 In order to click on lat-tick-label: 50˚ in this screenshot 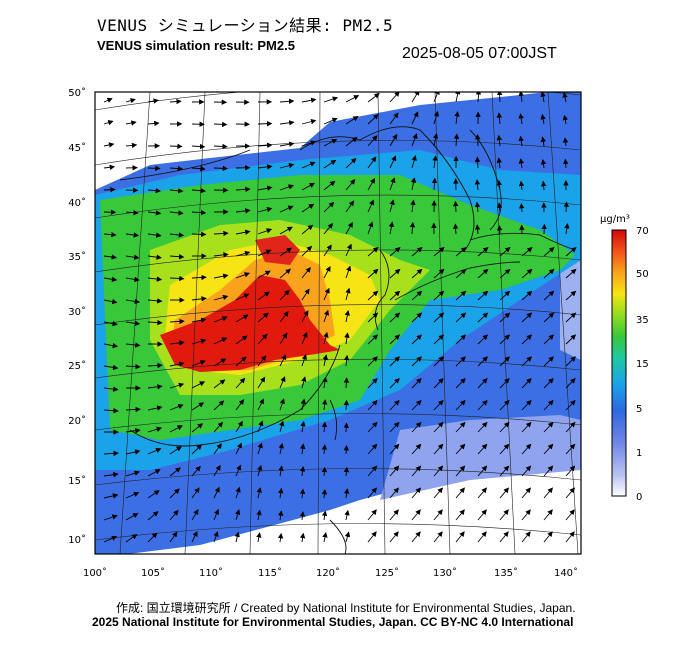, I will do `click(77, 93)`.